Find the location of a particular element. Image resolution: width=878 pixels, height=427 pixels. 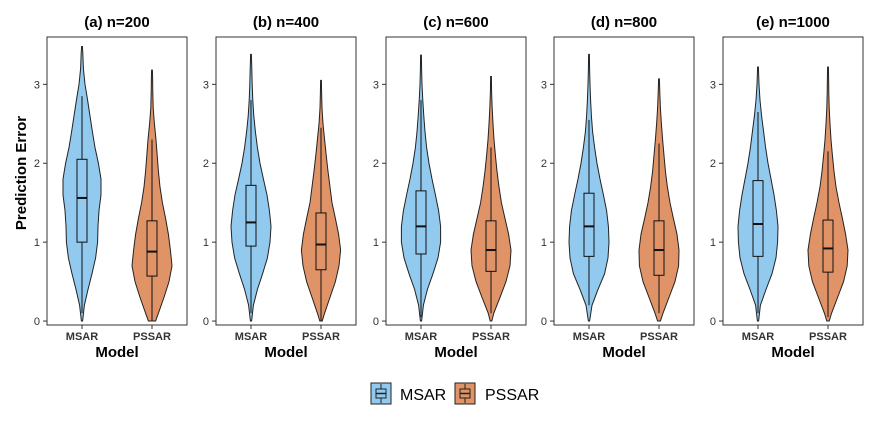

legend: MSAR PSSAR is located at coordinates (454, 393).